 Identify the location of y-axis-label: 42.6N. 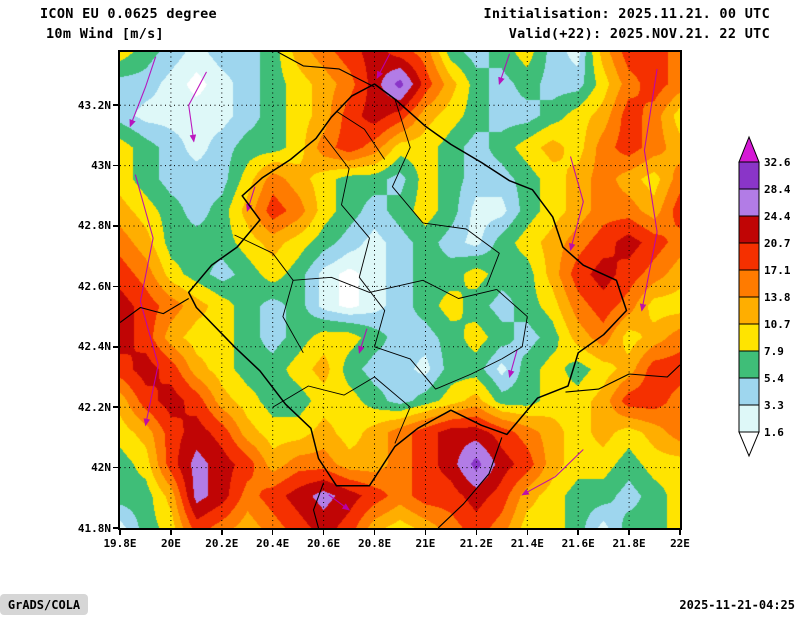
(94, 286).